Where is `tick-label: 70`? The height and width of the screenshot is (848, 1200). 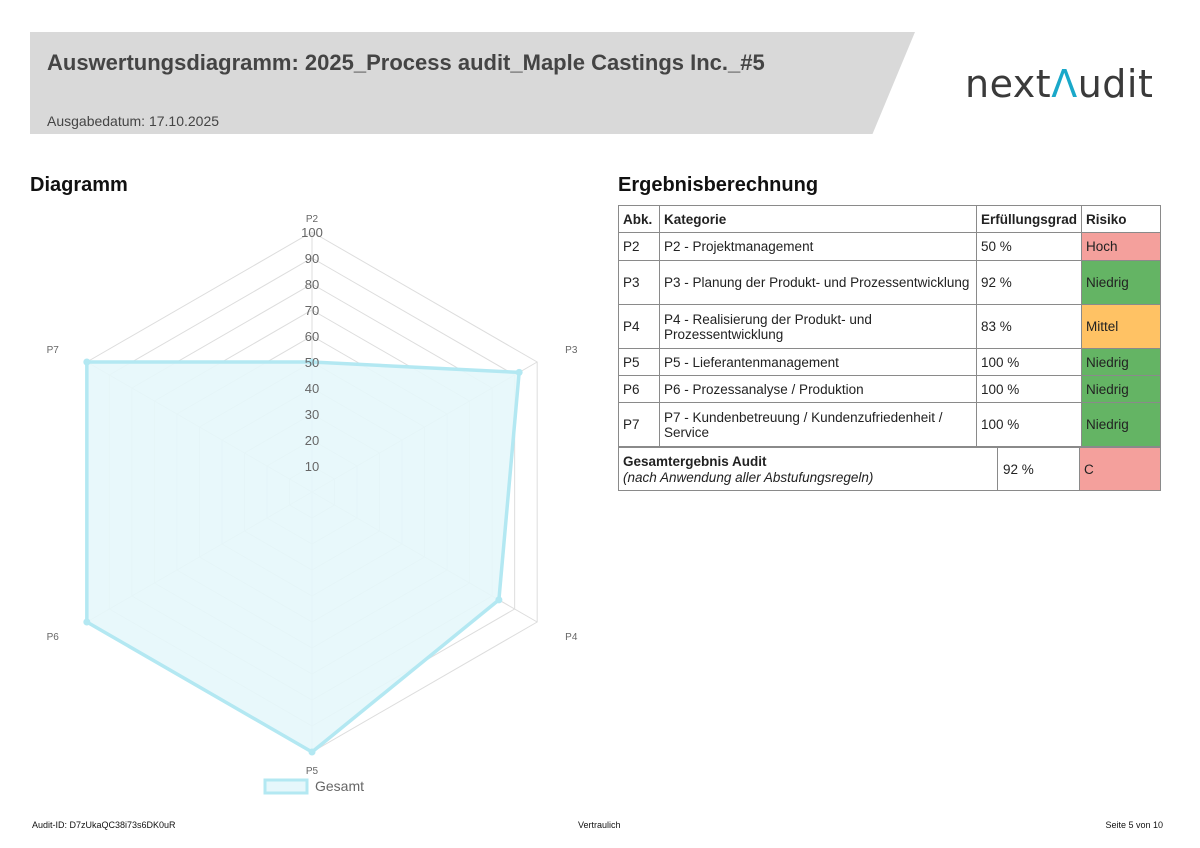 tick-label: 70 is located at coordinates (312, 310).